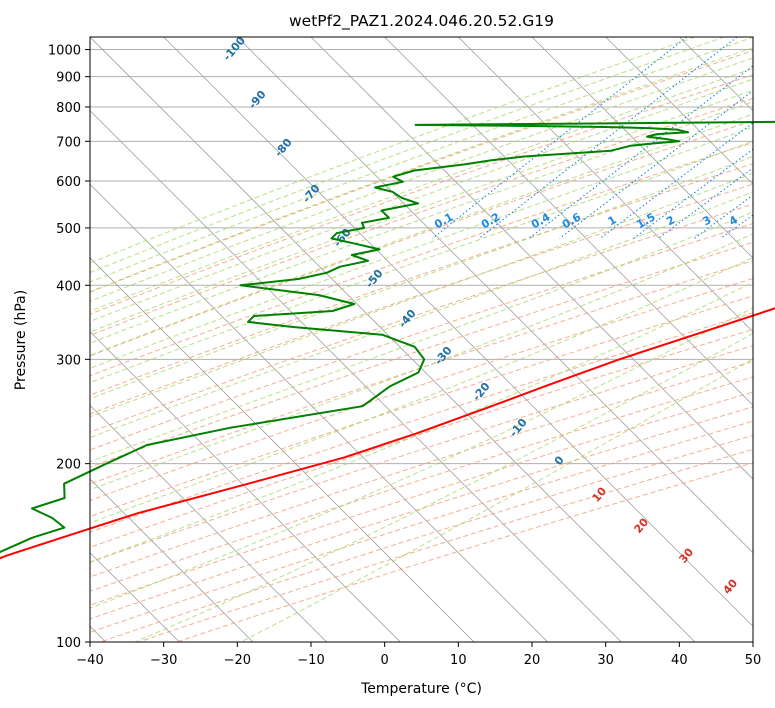 This screenshot has width=775, height=708. I want to click on x-tick-label: 30, so click(605, 660).